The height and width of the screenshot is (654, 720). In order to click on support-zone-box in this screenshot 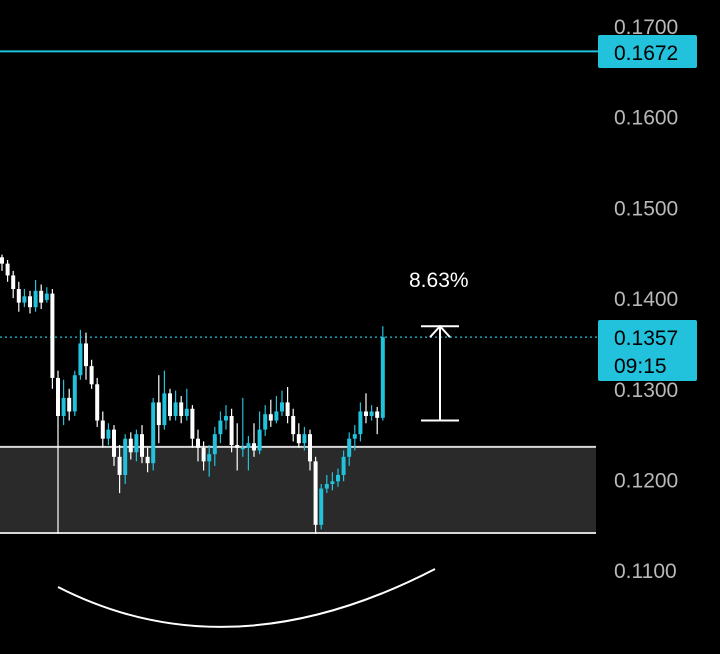, I will do `click(298, 490)`.